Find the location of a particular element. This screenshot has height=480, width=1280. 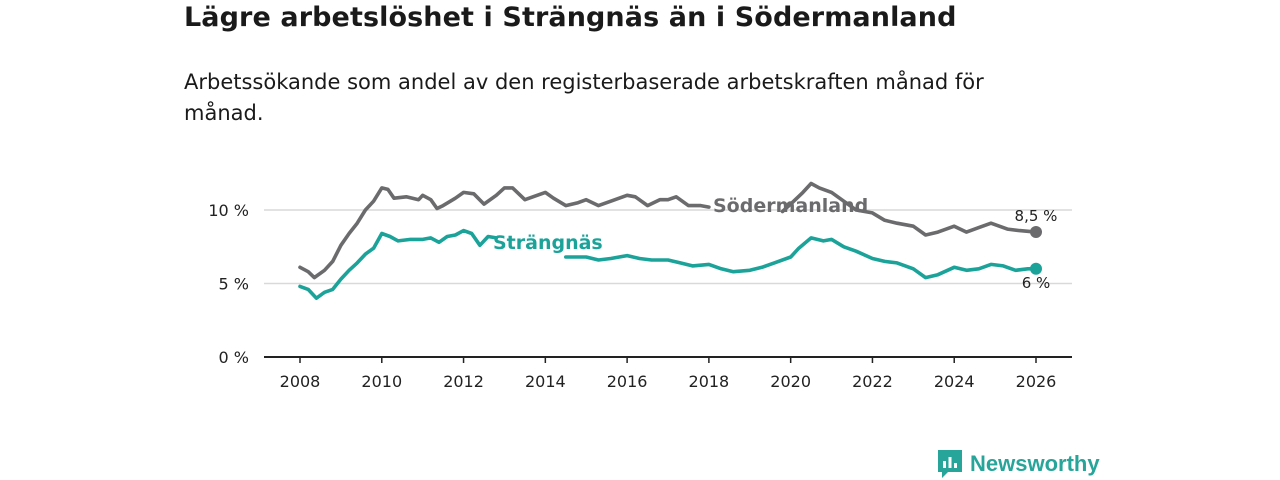

y-tick-label: 10 % is located at coordinates (228, 210).